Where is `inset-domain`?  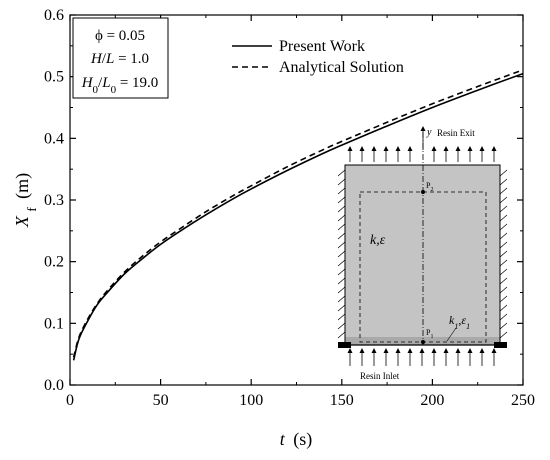
inset-domain is located at coordinates (422, 255).